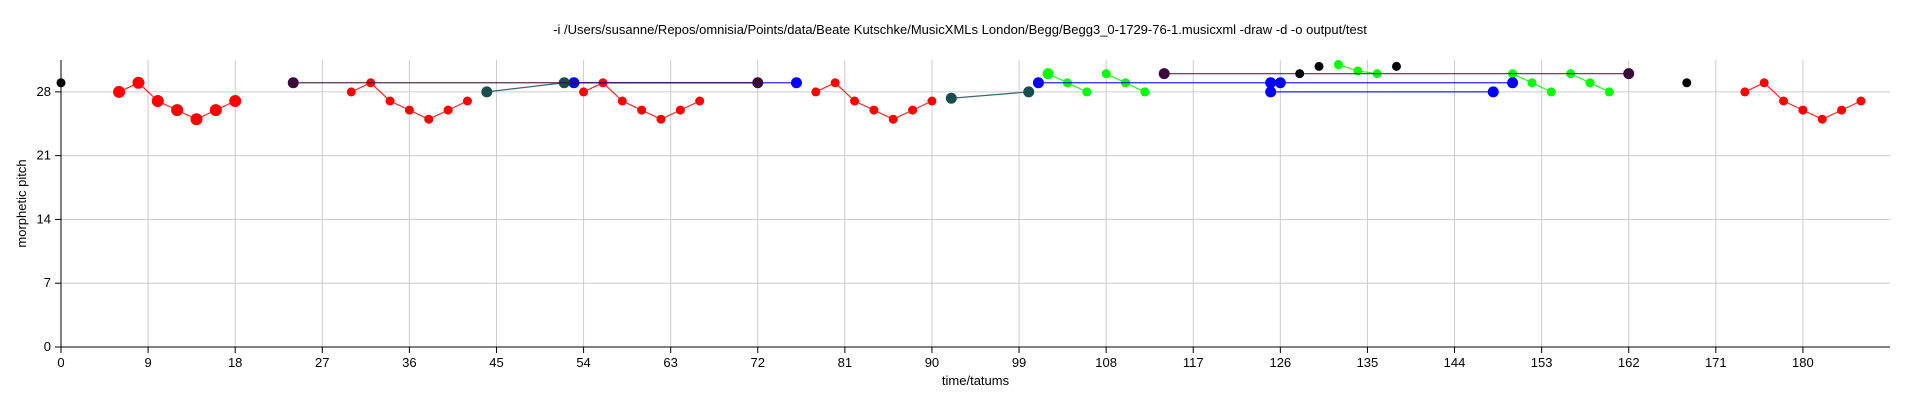  What do you see at coordinates (1803, 362) in the screenshot?
I see `x-tick-label: 180` at bounding box center [1803, 362].